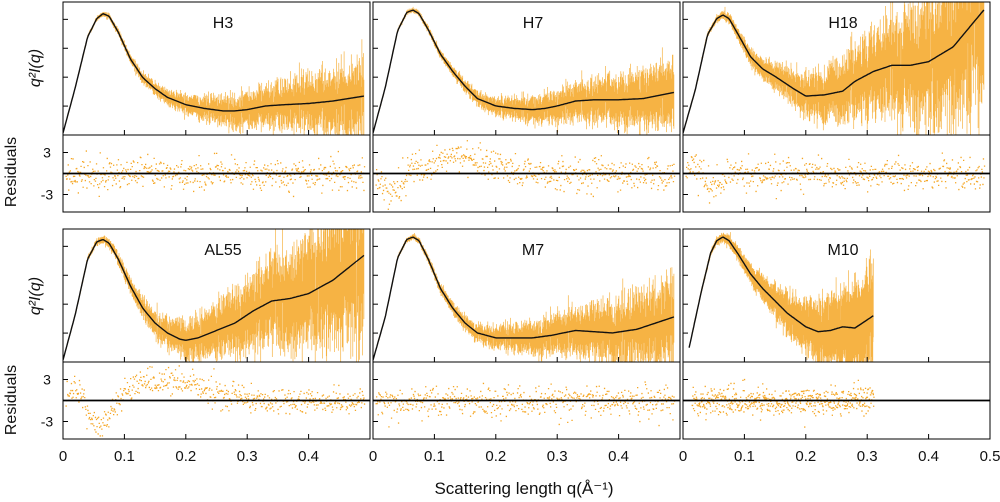 The height and width of the screenshot is (502, 1000). I want to click on fit-curve-h3, so click(214, 73).